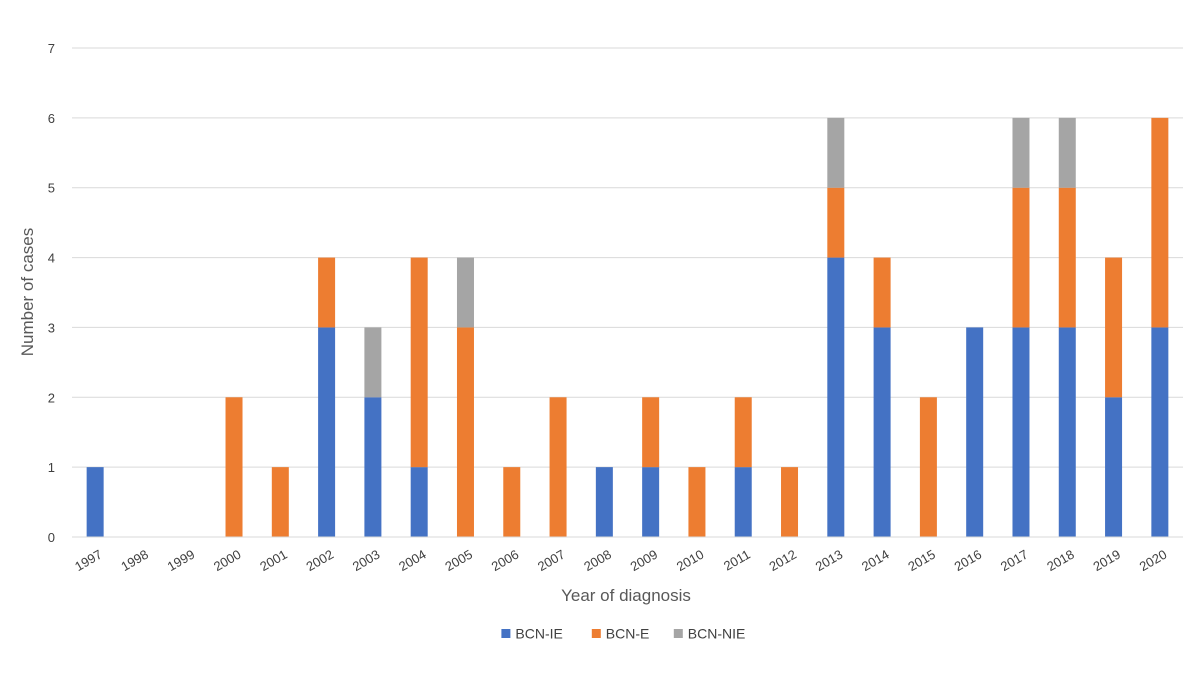 The image size is (1200, 675). What do you see at coordinates (626, 595) in the screenshot?
I see `x-axis-title: Year of diagnosis` at bounding box center [626, 595].